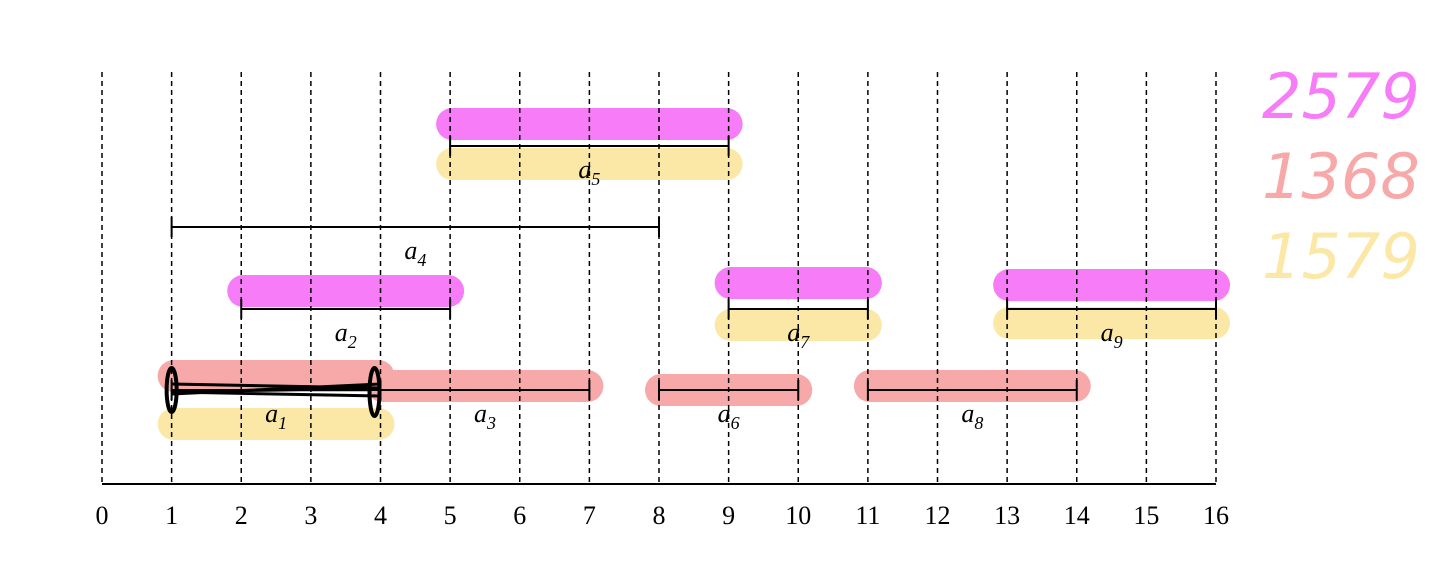 The width and height of the screenshot is (1440, 567). What do you see at coordinates (1341, 96) in the screenshot?
I see `handwritten-note: 2579` at bounding box center [1341, 96].